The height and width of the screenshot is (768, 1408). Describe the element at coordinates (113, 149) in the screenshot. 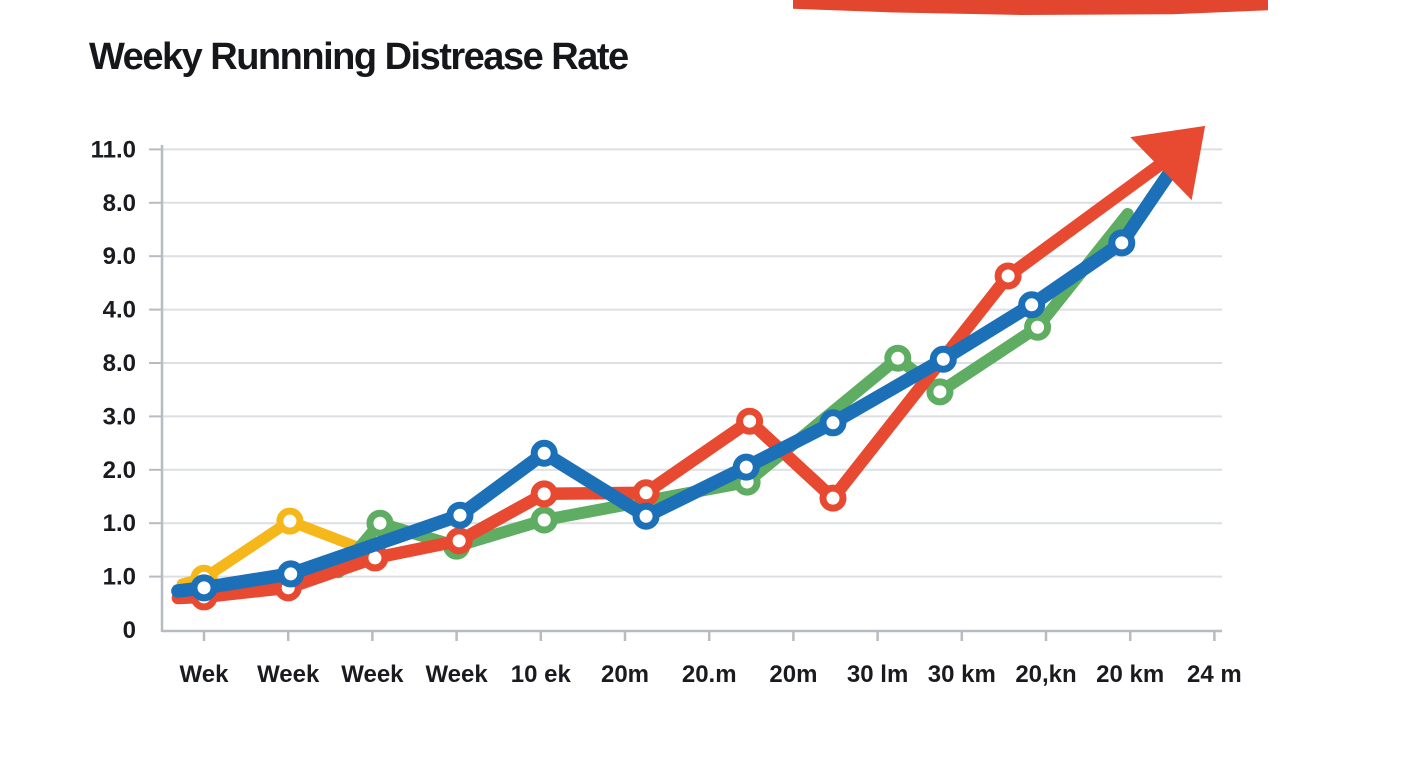

I see `y-tick-label: 11.0` at that location.